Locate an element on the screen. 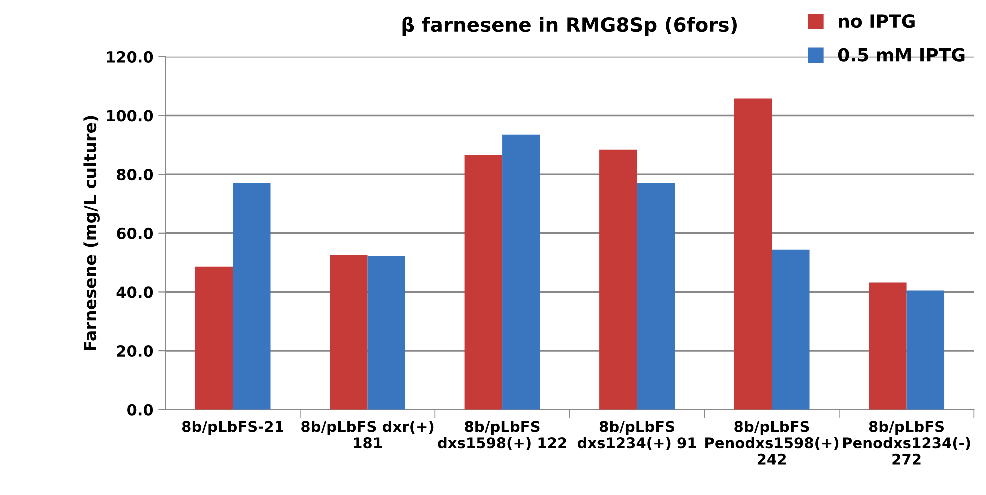 This screenshot has width=986, height=495. y-tick-label: 60.0 is located at coordinates (135, 234).